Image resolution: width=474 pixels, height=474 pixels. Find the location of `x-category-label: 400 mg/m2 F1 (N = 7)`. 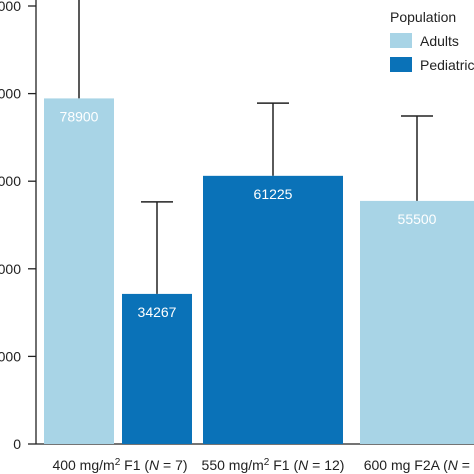

x-category-label: 400 mg/m2 F1 (N = 7) is located at coordinates (119, 465).